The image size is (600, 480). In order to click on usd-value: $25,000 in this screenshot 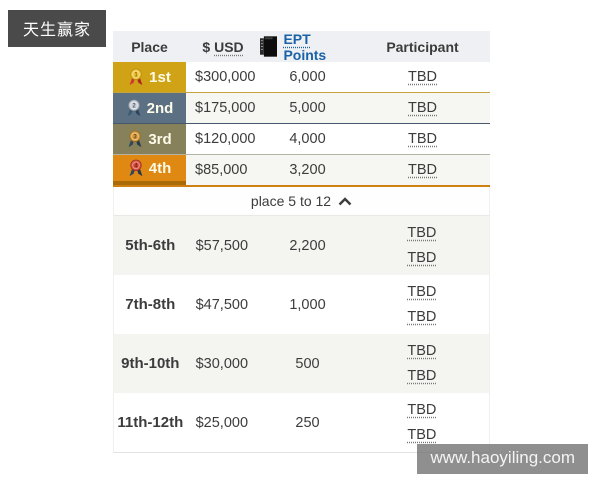, I will do `click(222, 422)`.